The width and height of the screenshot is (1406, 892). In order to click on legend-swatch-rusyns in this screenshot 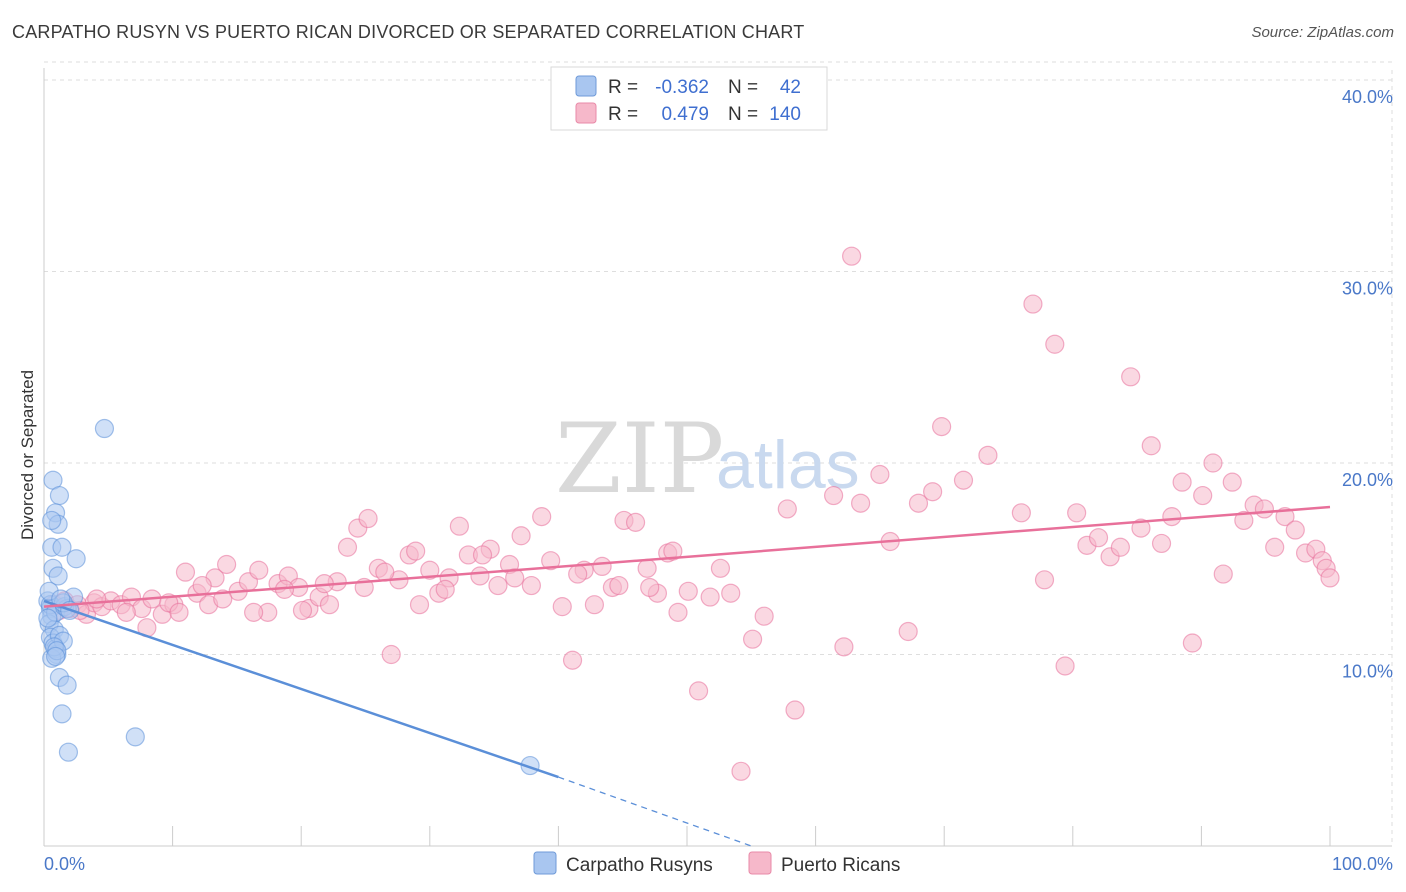, I will do `click(586, 86)`.